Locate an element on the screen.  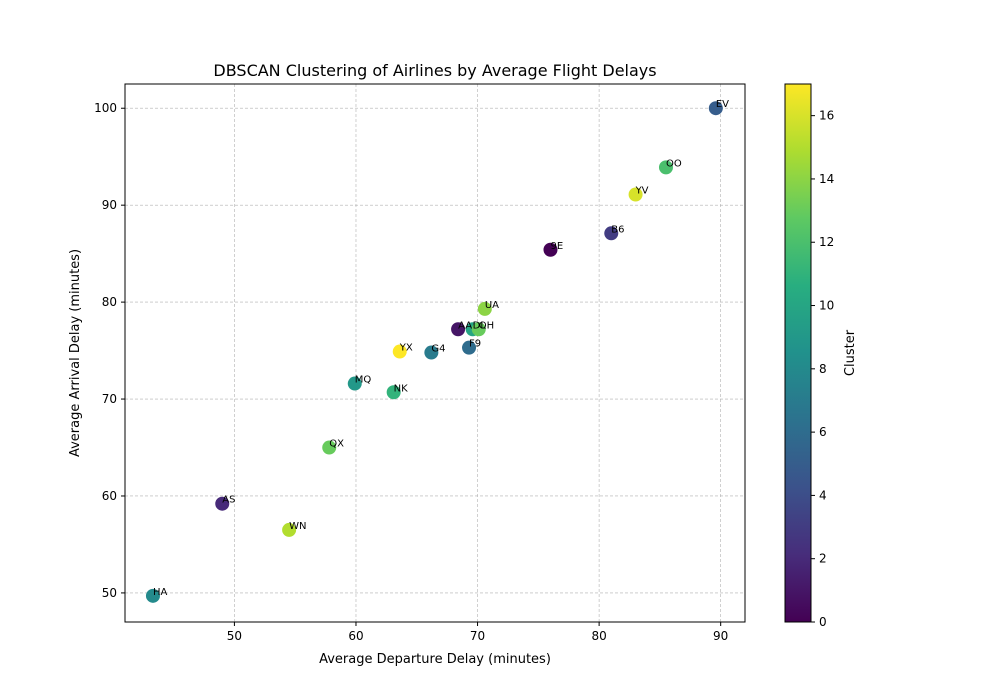
colorbar is located at coordinates (798, 353).